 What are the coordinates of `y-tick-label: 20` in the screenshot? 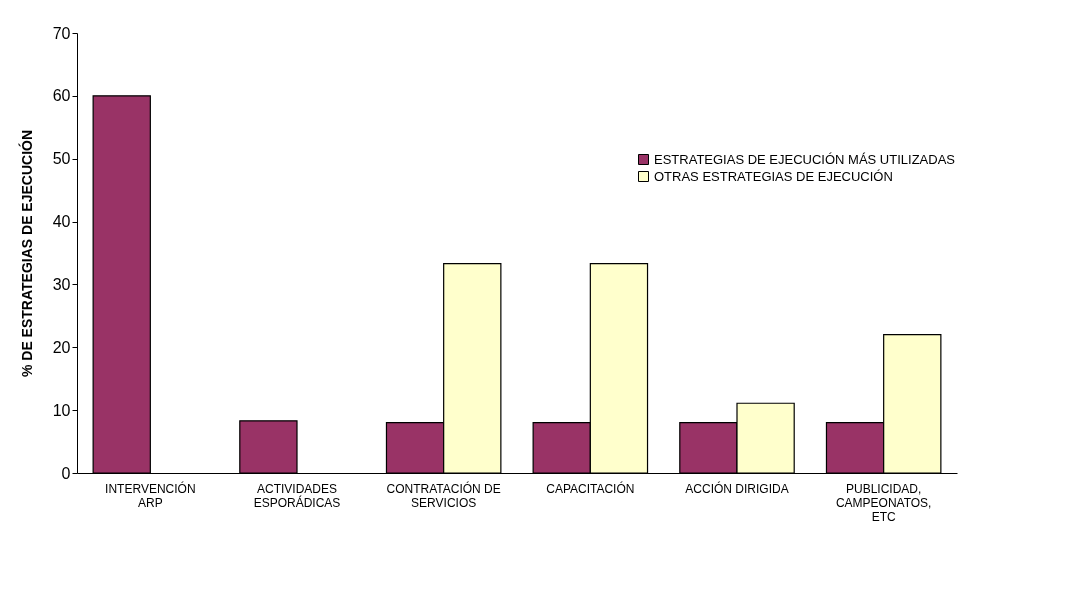 It's located at (61, 347).